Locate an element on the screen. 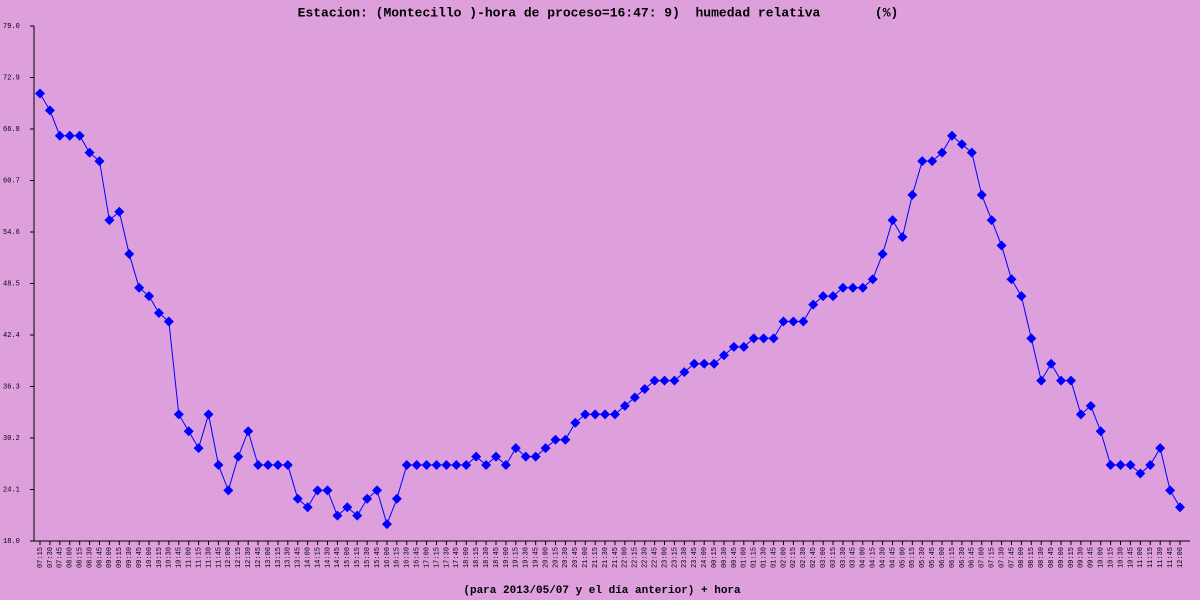  x-tick-label: 04:30 is located at coordinates (883, 557).